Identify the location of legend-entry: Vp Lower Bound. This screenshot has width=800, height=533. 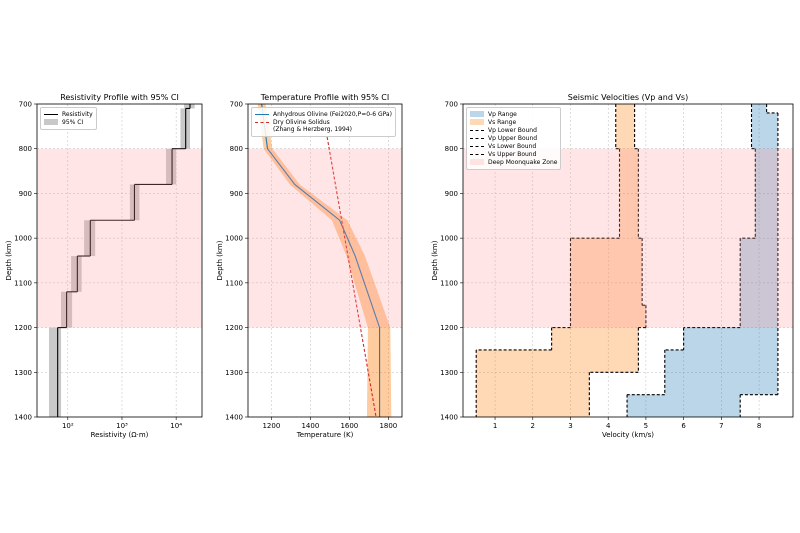
(513, 130).